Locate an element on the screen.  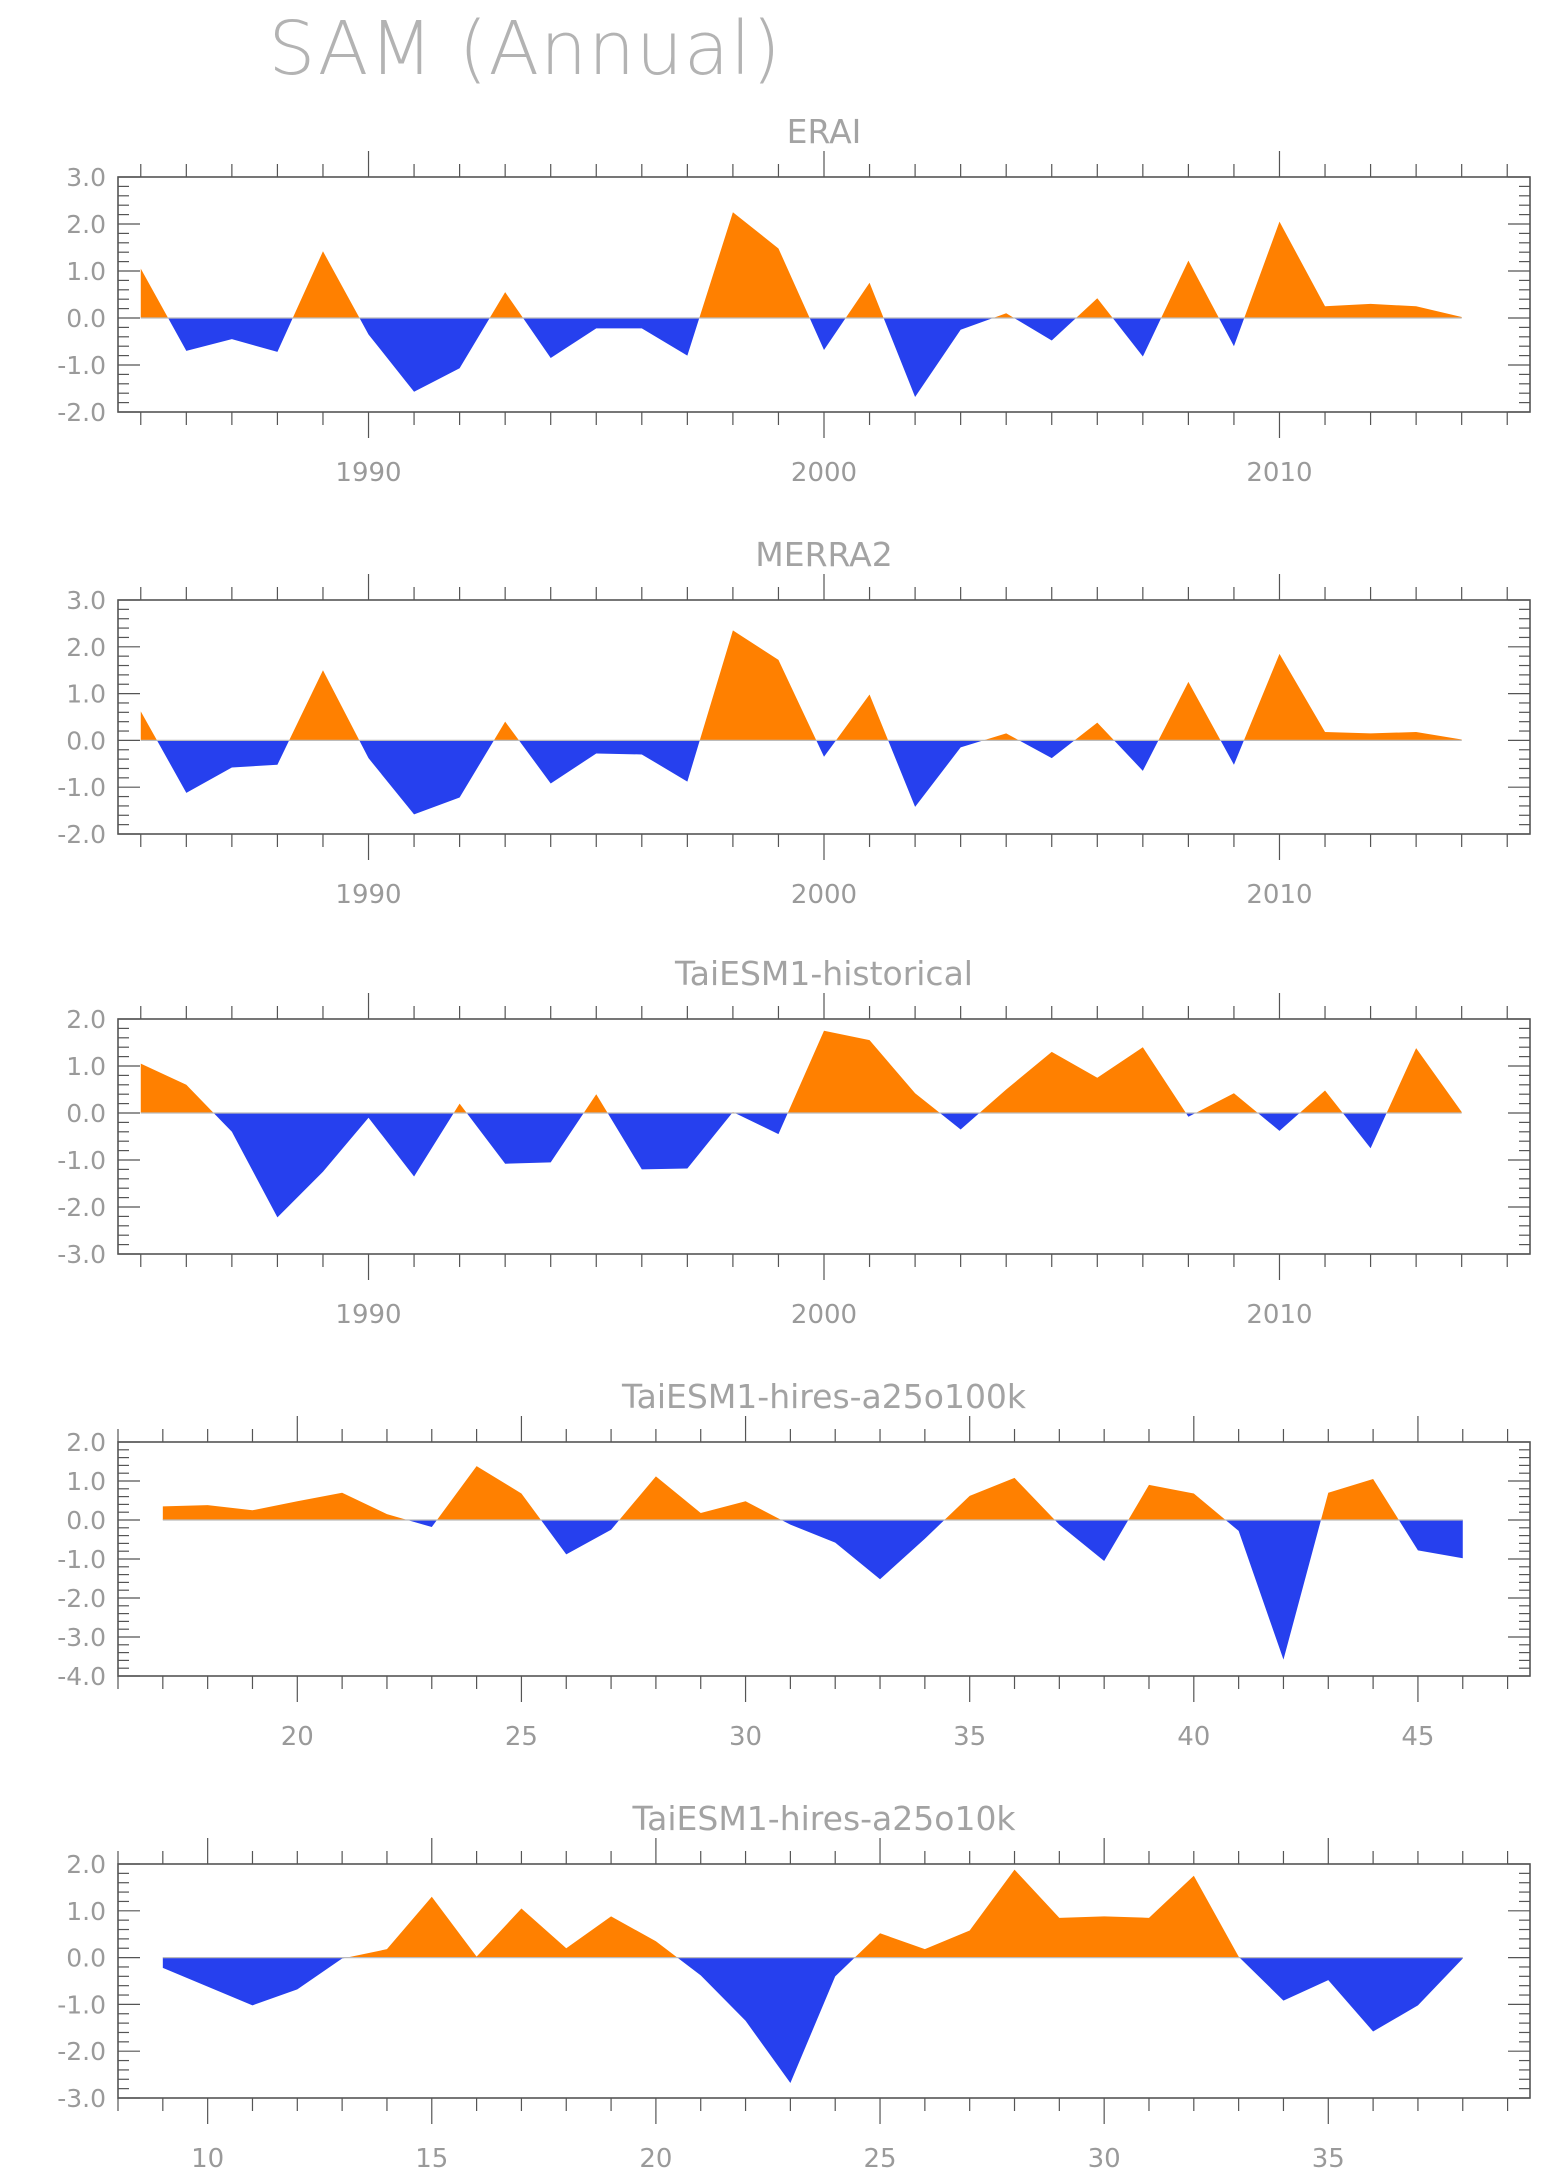
x-tick-label: 10 is located at coordinates (207, 2158).